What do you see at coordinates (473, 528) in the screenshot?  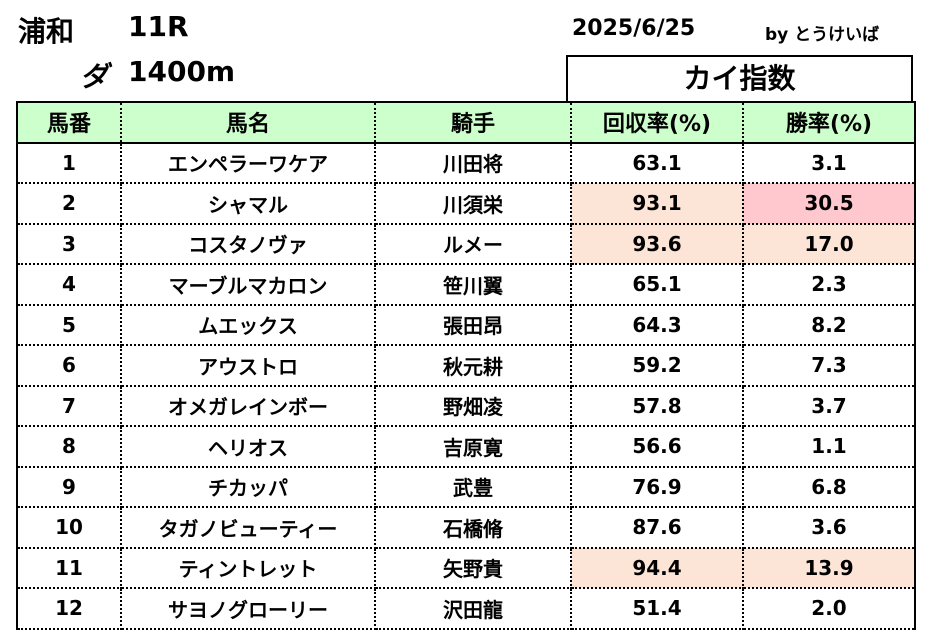 I see `cell-jockey: 石橋脩` at bounding box center [473, 528].